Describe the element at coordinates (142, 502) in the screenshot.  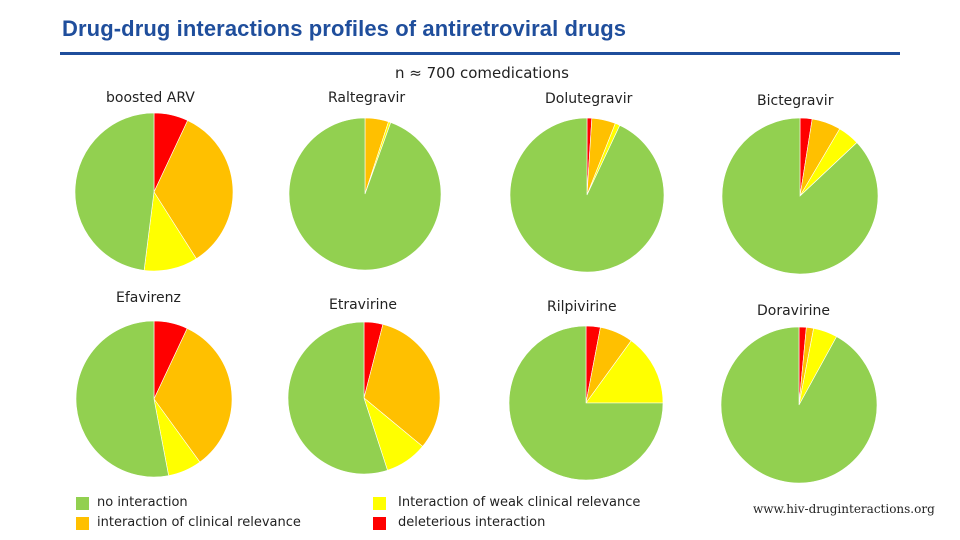
I see `legend-label-no-interaction: no interaction` at that location.